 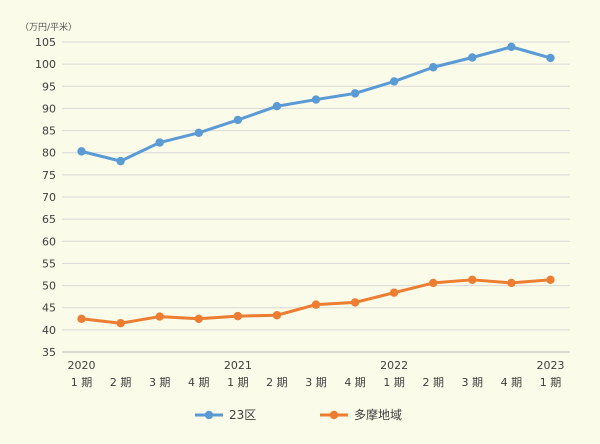 What do you see at coordinates (550, 365) in the screenshot?
I see `x-tick-year-label: 2023` at bounding box center [550, 365].